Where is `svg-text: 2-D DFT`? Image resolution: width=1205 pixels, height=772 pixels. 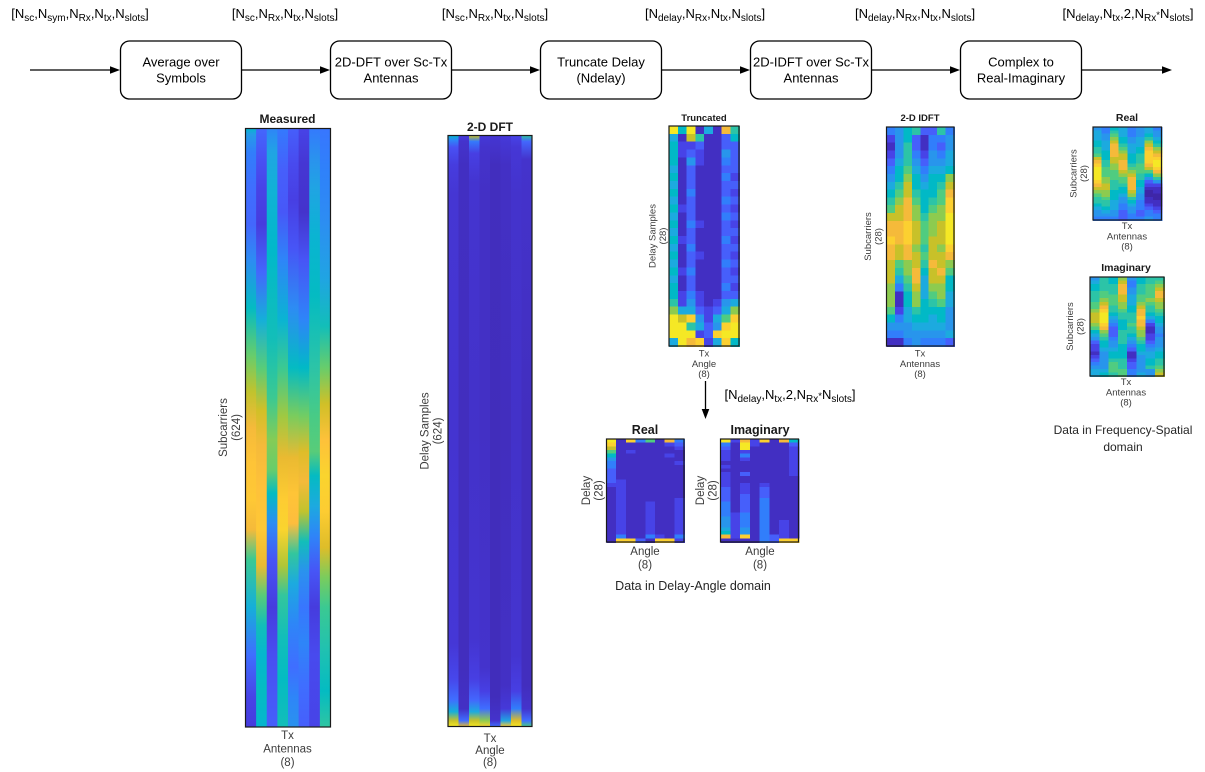 svg-text: 2-D DFT is located at coordinates (490, 127).